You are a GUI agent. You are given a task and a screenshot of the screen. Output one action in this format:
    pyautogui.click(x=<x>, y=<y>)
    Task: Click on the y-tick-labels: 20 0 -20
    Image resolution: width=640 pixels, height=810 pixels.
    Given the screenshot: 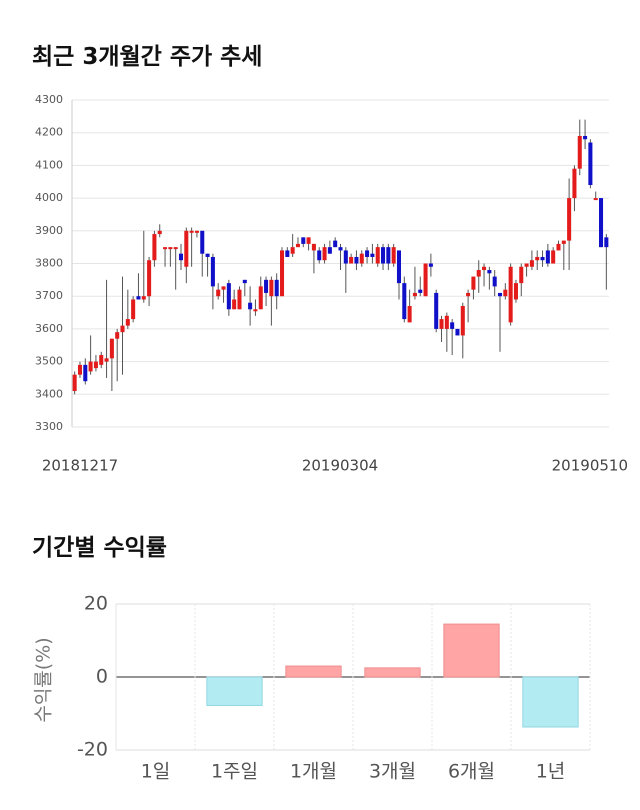 What is the action you would take?
    pyautogui.click(x=92, y=677)
    